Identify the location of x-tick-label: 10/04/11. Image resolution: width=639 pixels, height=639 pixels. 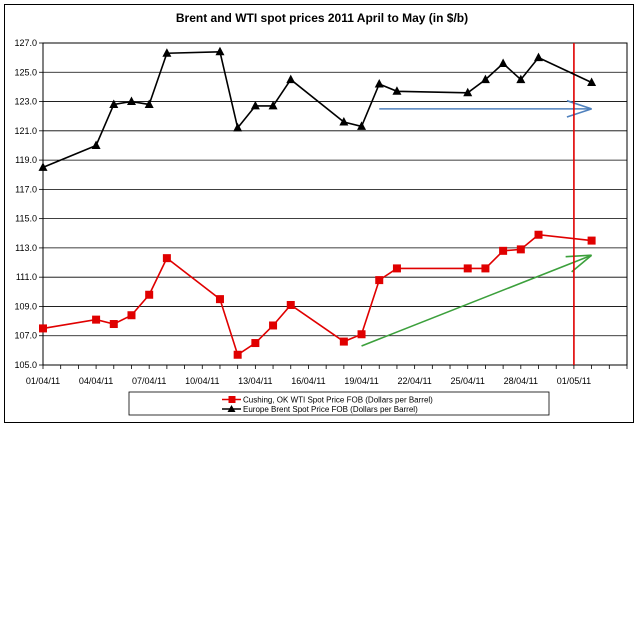
(202, 381).